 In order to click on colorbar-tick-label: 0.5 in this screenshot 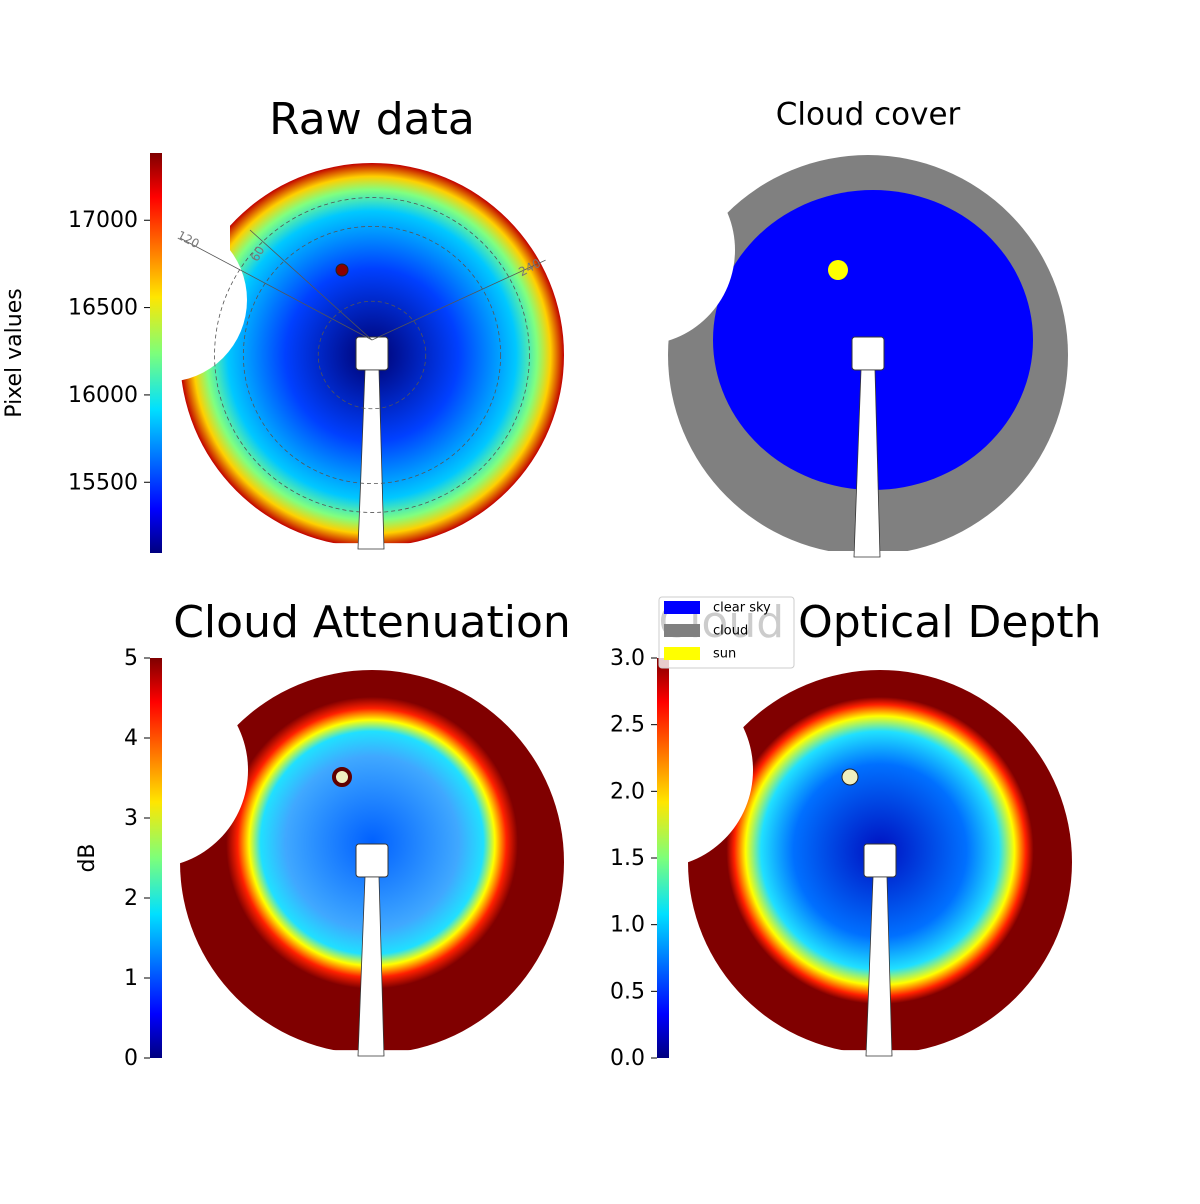, I will do `click(627, 991)`.